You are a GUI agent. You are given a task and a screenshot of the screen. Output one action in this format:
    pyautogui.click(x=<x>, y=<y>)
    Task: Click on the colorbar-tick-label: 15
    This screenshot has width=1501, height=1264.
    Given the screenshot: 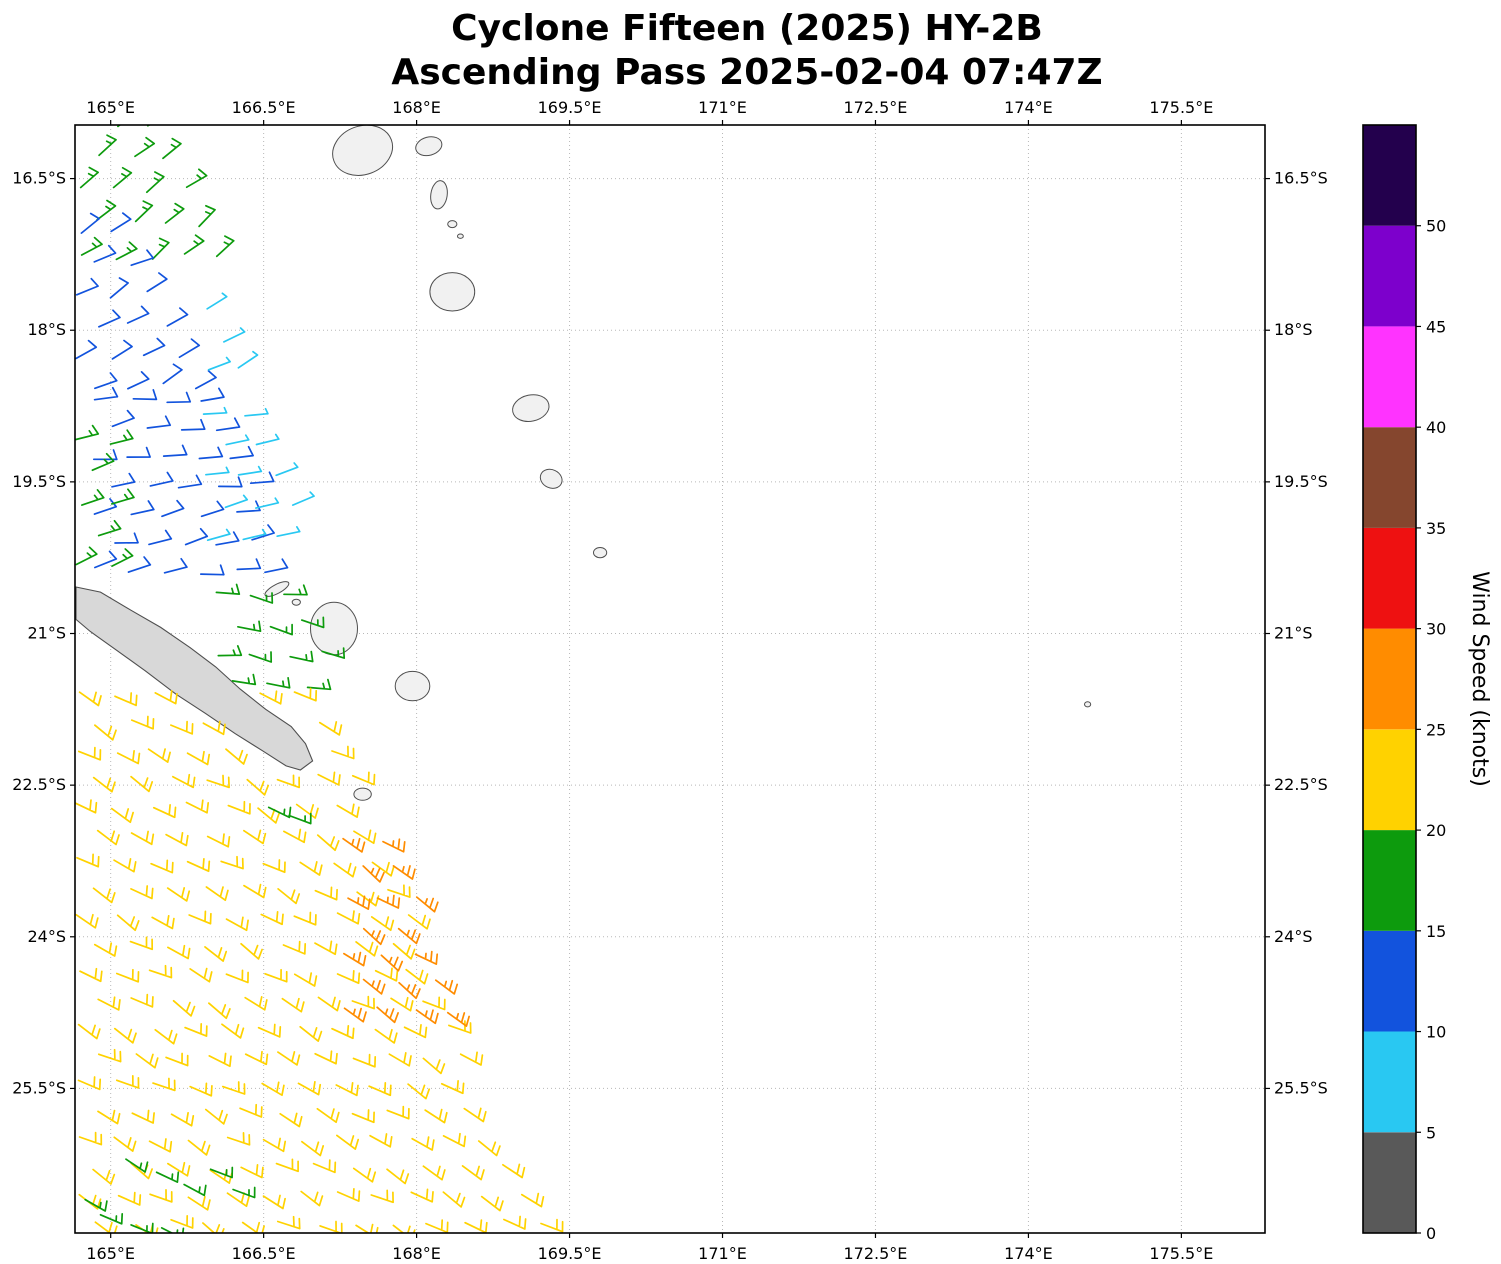 What is the action you would take?
    pyautogui.click(x=1436, y=931)
    